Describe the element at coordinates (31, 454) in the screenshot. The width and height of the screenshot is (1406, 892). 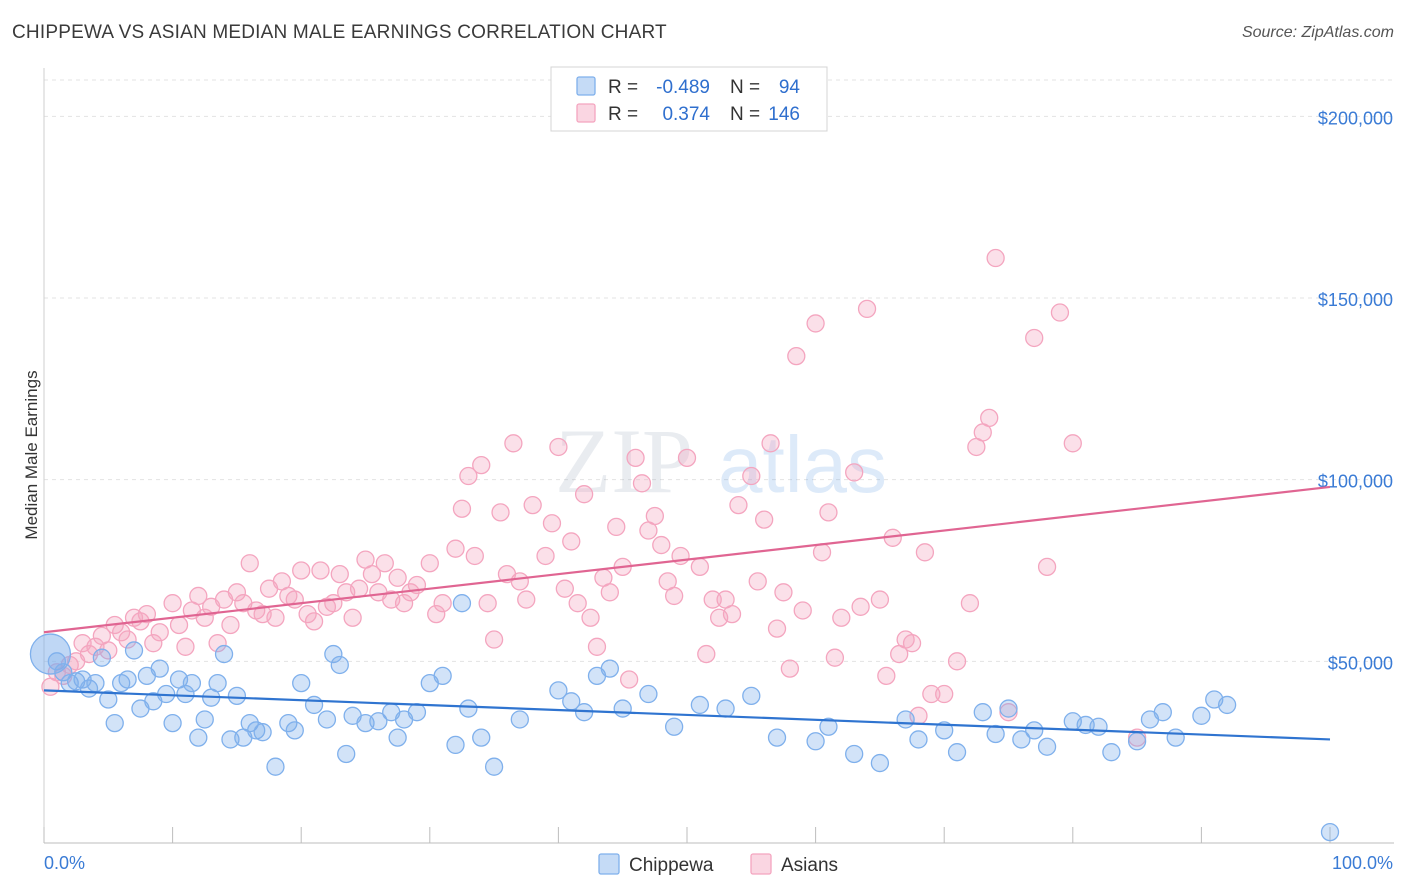
I see `y-axis-title: Median Male Earnings` at that location.